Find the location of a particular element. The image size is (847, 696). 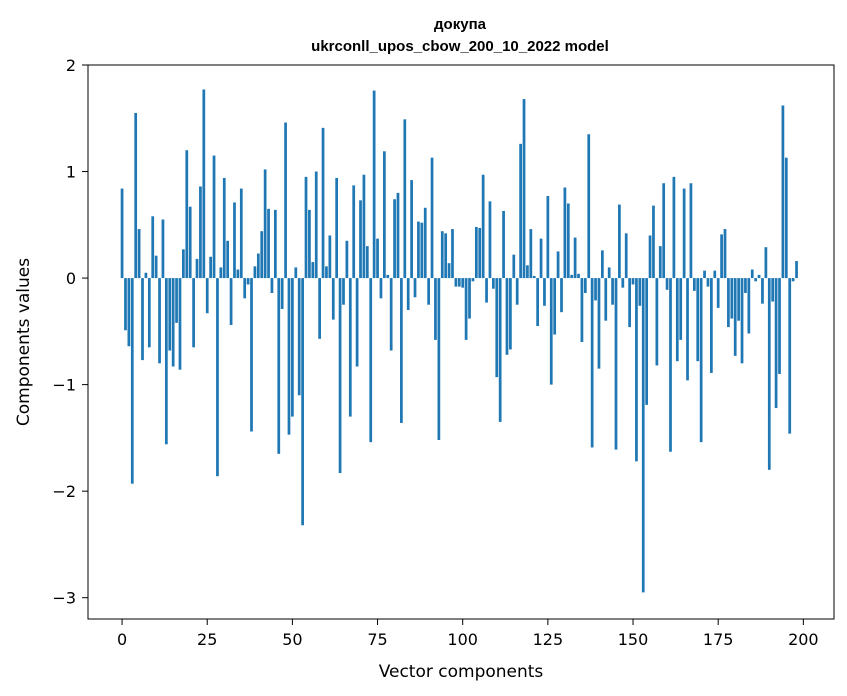

y-tick-label: 1 is located at coordinates (71, 172).